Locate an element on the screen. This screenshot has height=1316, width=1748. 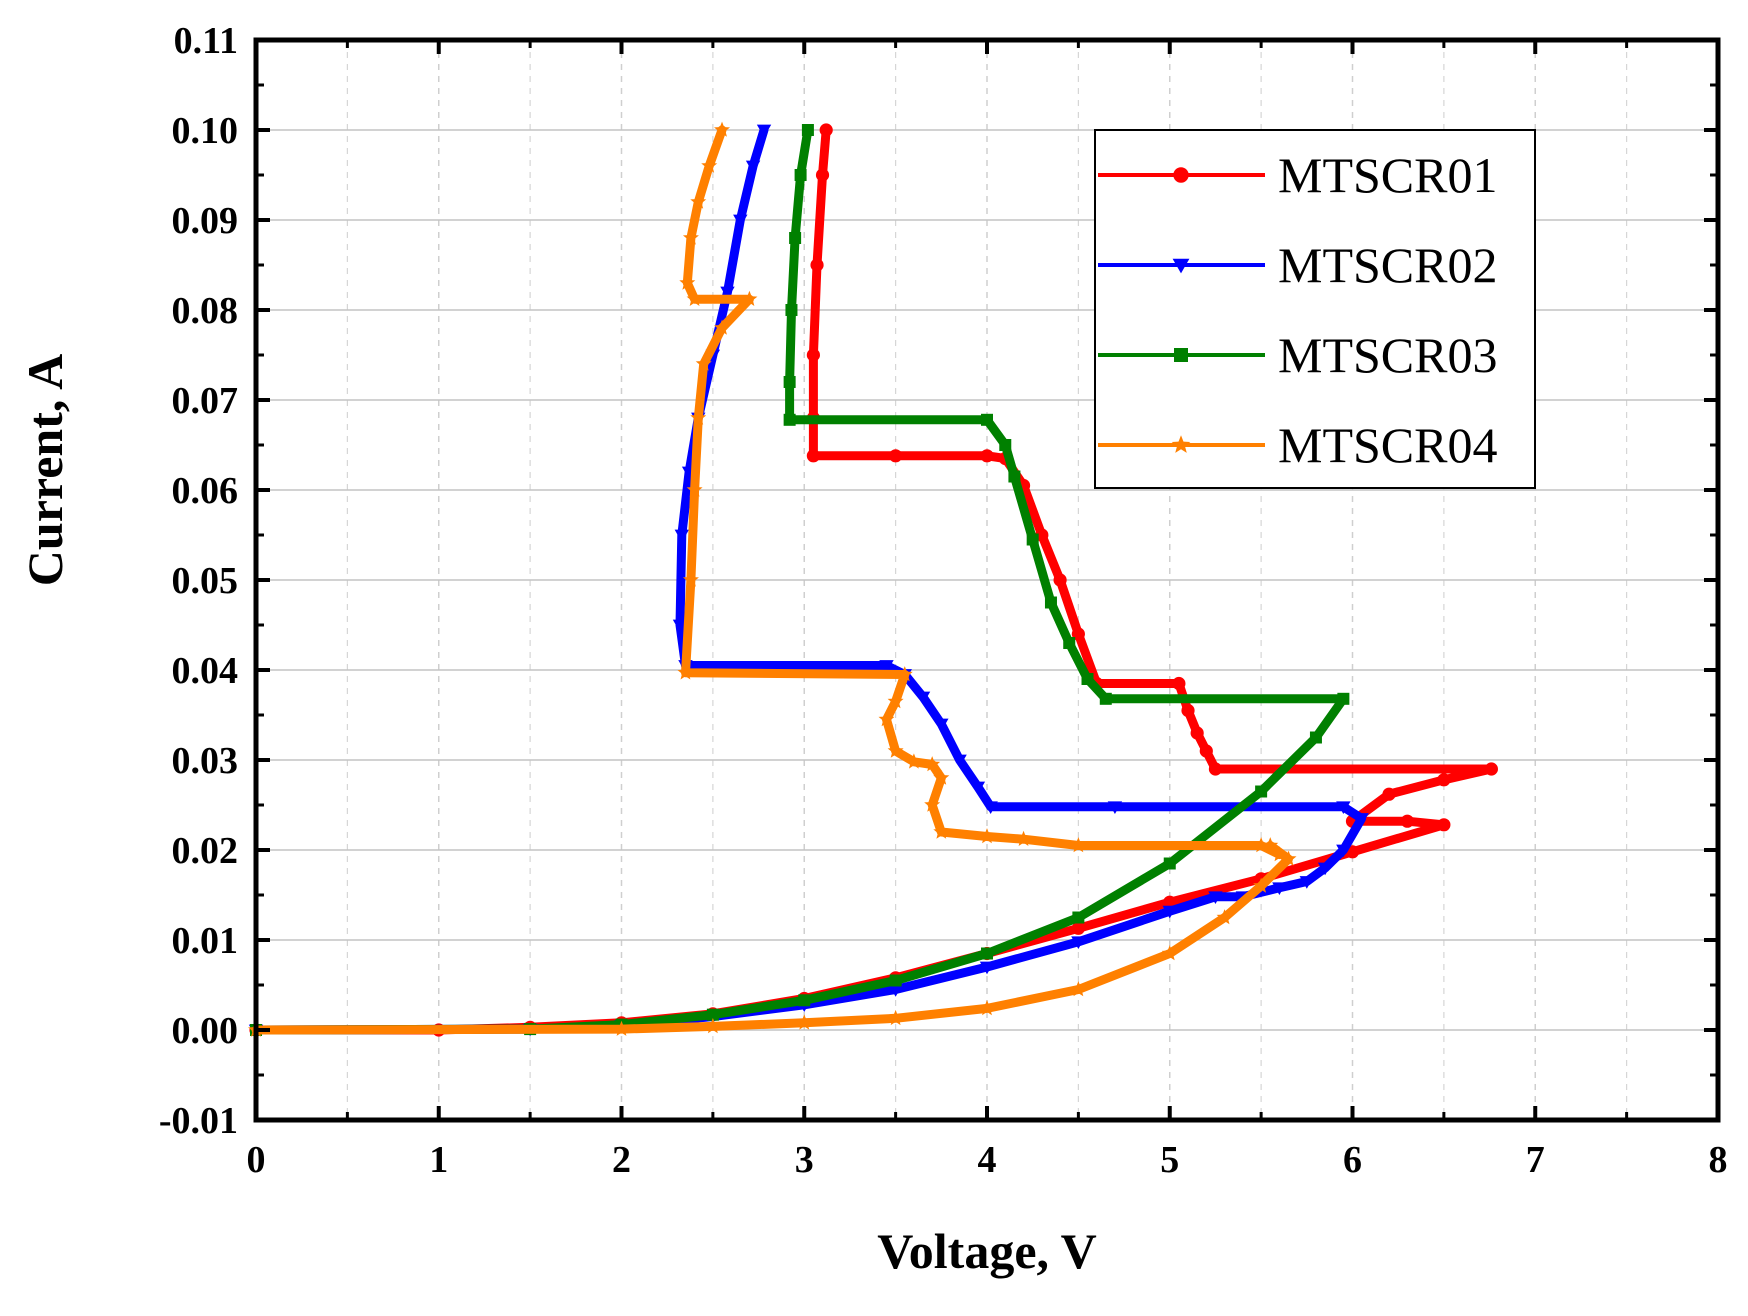
y-tick-label: 0.06 is located at coordinates (205, 491).